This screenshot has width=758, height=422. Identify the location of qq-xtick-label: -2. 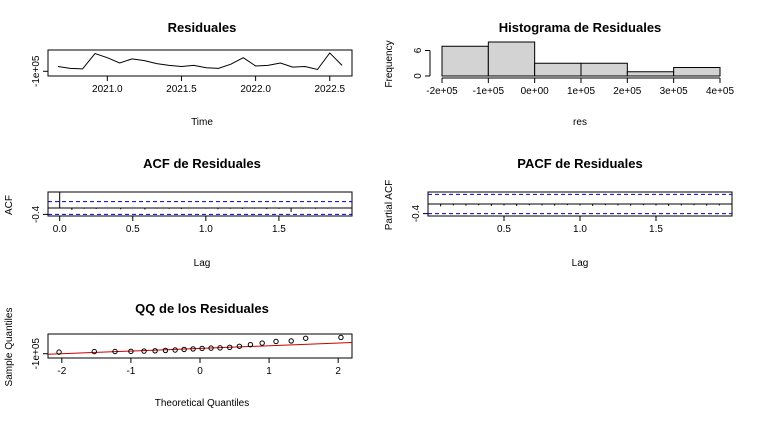
(61, 371).